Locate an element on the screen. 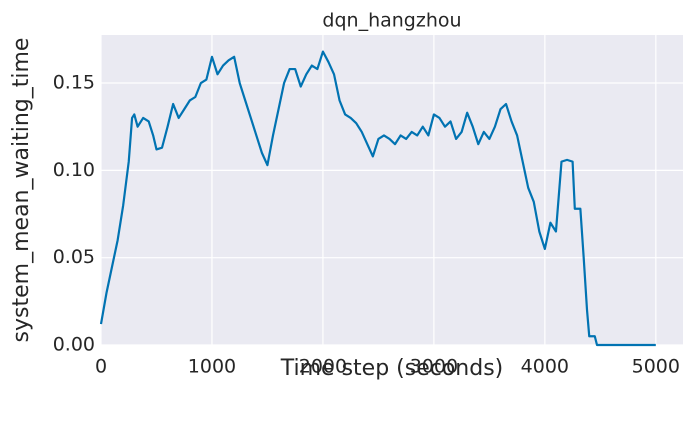 Image resolution: width=693 pixels, height=423 pixels. x-tick-label: 0 is located at coordinates (101, 367).